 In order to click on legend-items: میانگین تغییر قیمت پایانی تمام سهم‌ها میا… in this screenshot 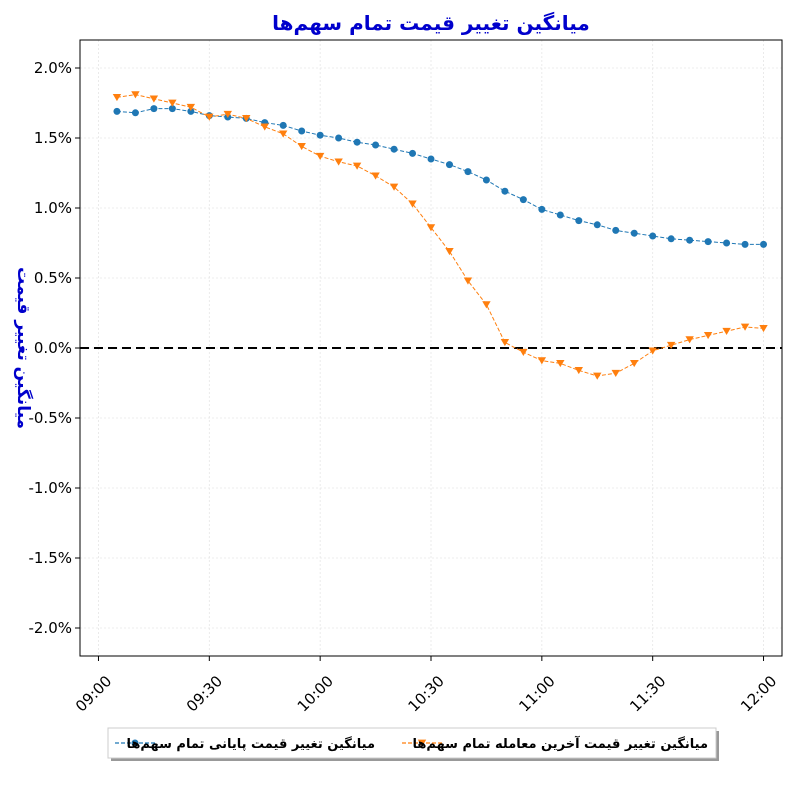, I will do `click(411, 743)`.